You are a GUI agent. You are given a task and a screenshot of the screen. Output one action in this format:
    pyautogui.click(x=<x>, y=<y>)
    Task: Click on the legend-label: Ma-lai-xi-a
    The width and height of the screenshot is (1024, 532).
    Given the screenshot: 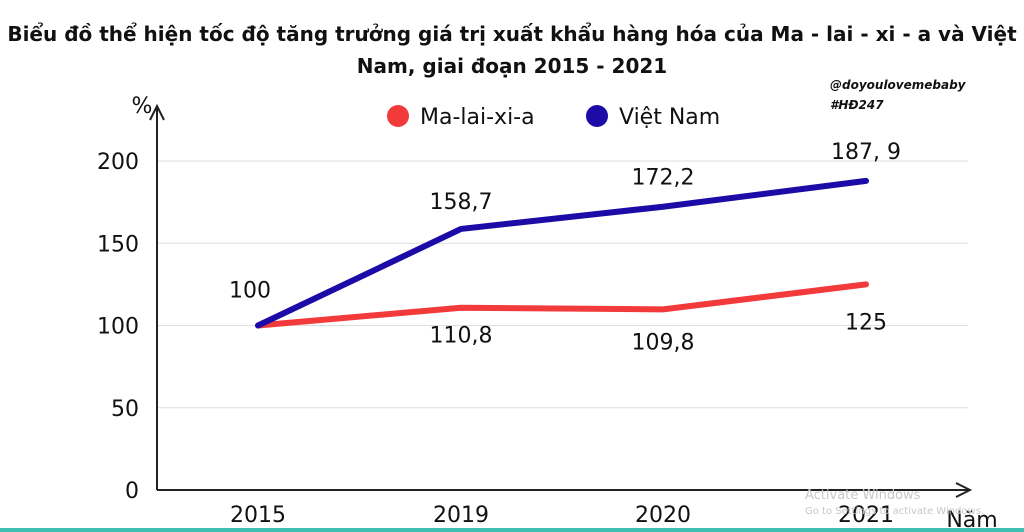 What is the action you would take?
    pyautogui.click(x=477, y=117)
    